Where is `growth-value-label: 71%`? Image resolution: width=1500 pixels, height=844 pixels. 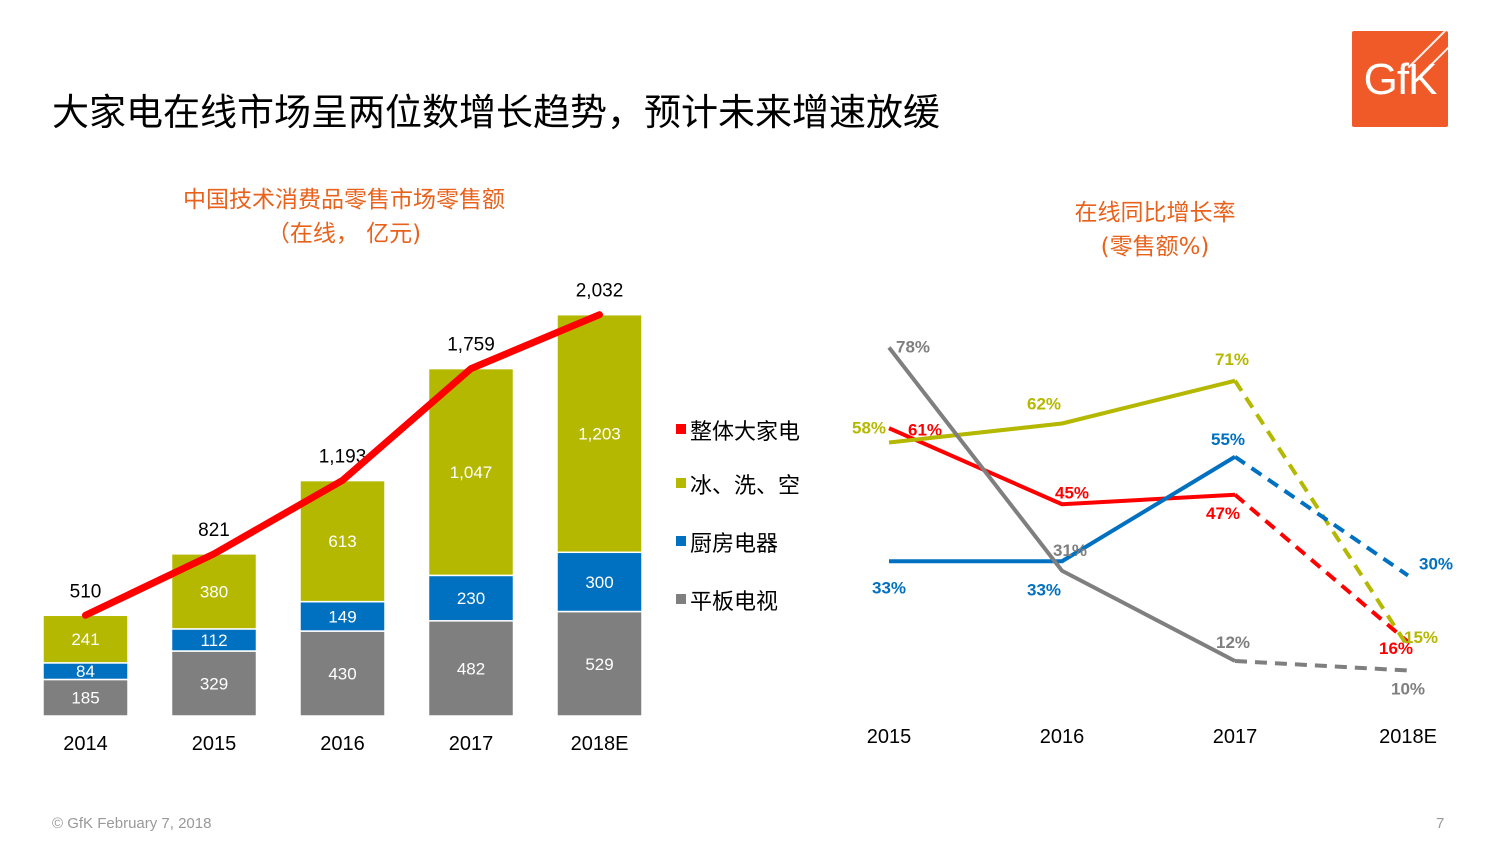 growth-value-label: 71% is located at coordinates (1232, 359).